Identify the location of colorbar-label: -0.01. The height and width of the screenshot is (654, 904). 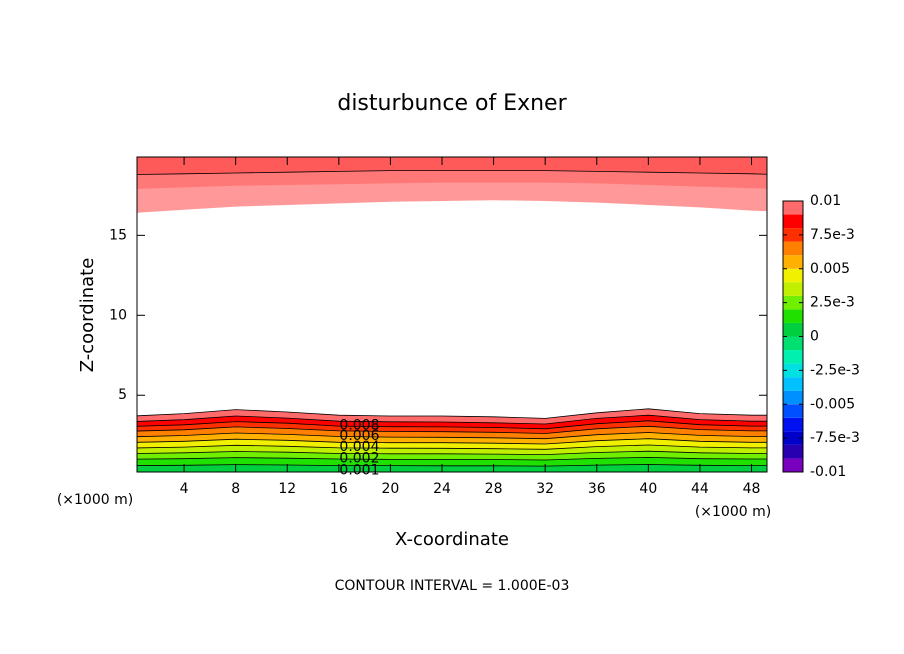
(828, 472).